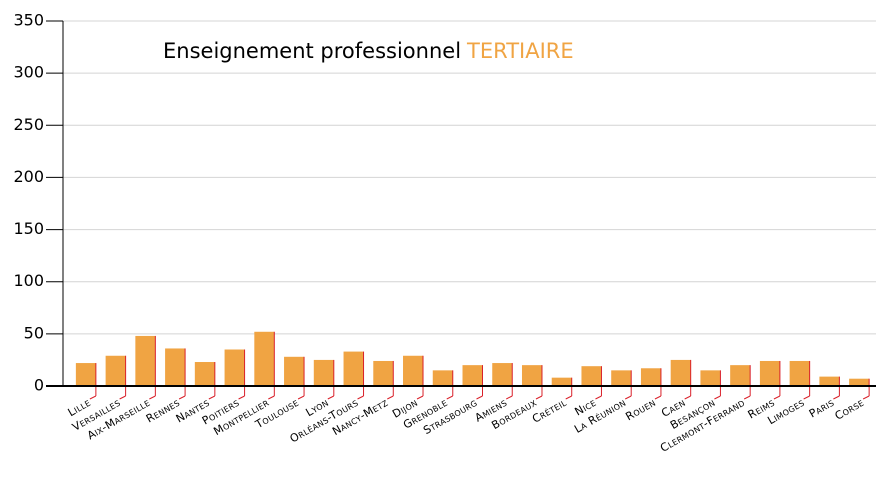  What do you see at coordinates (28, 176) in the screenshot?
I see `y-tick-label: 200` at bounding box center [28, 176].